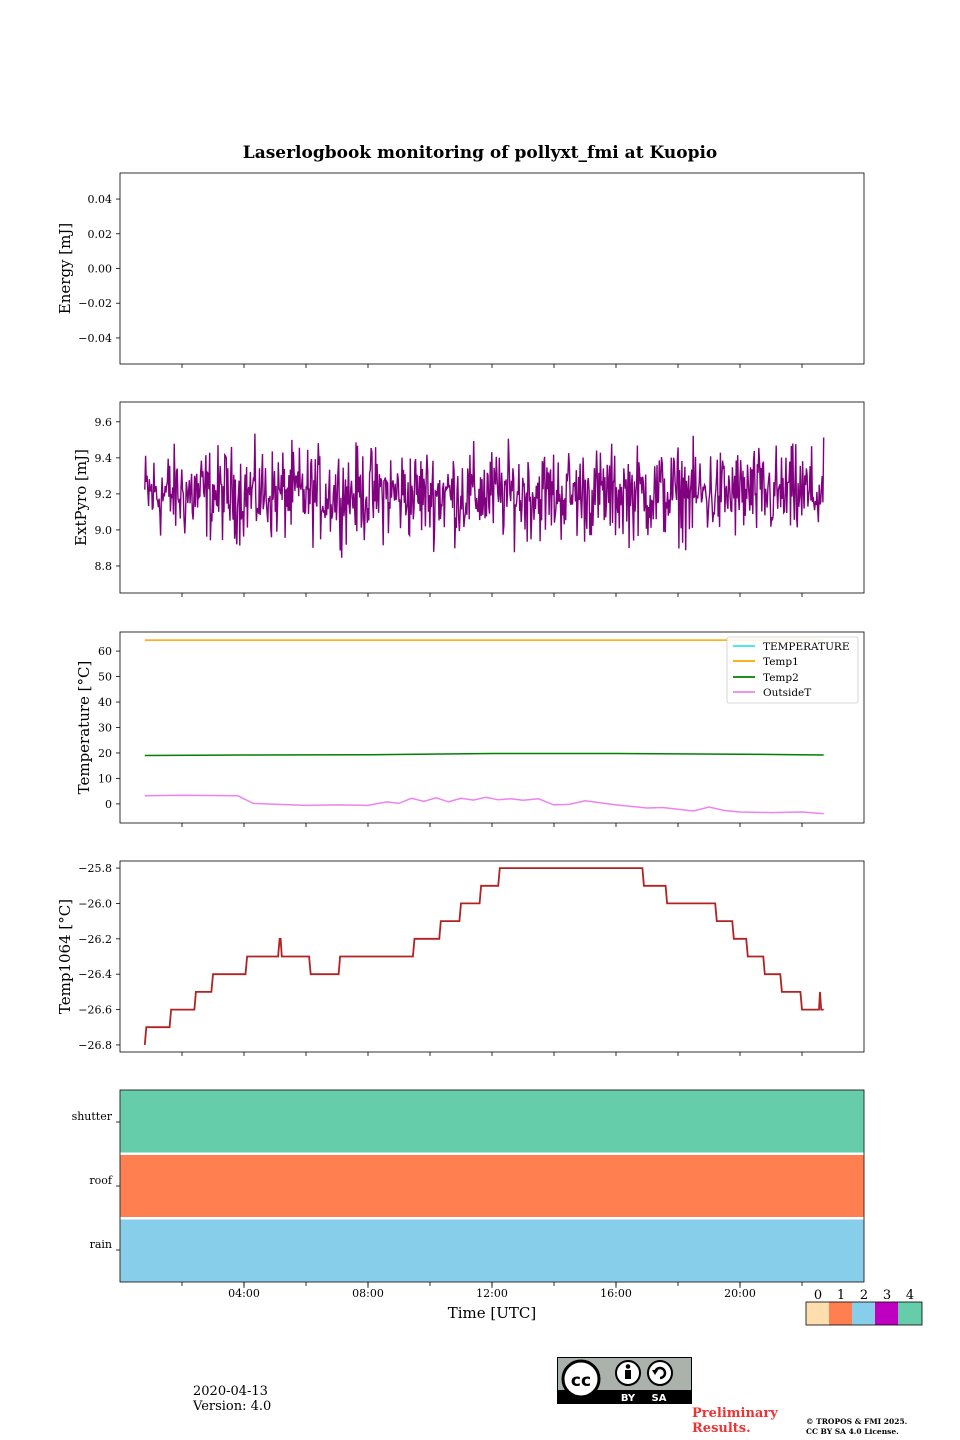 This screenshot has width=960, height=1440. Describe the element at coordinates (92, 1116) in the screenshot. I see `flag-label-shutter: shutter` at that location.